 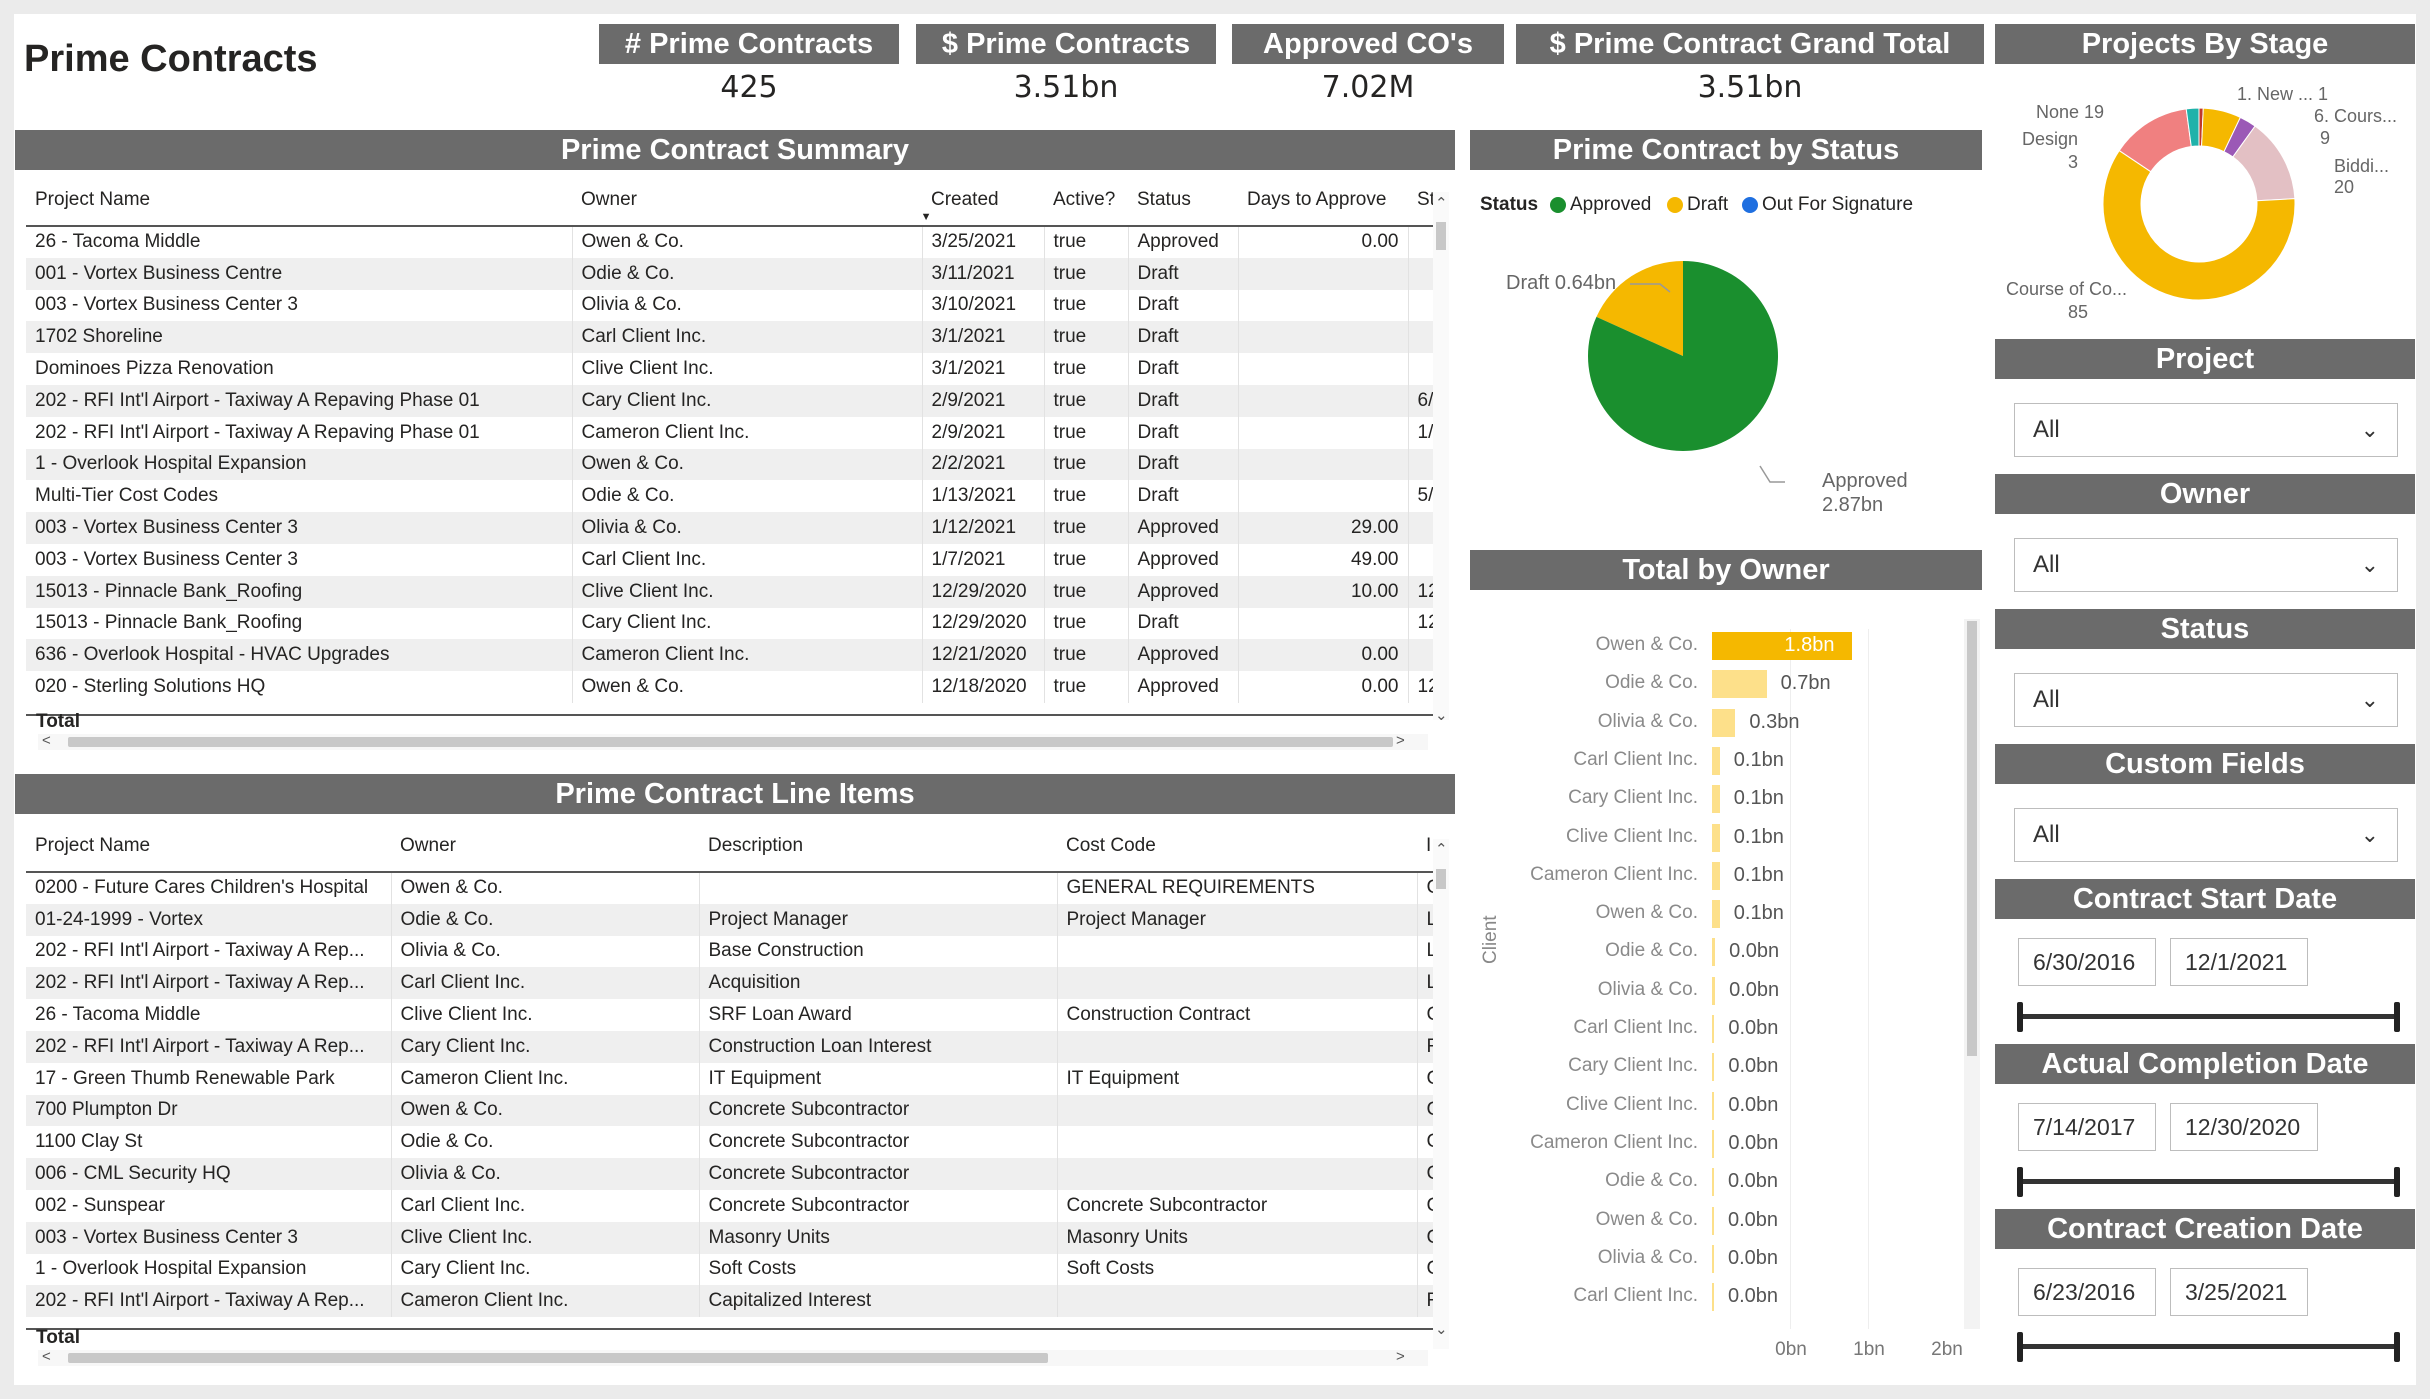 What do you see at coordinates (878, 846) in the screenshot?
I see `line-items-column-header: Description` at bounding box center [878, 846].